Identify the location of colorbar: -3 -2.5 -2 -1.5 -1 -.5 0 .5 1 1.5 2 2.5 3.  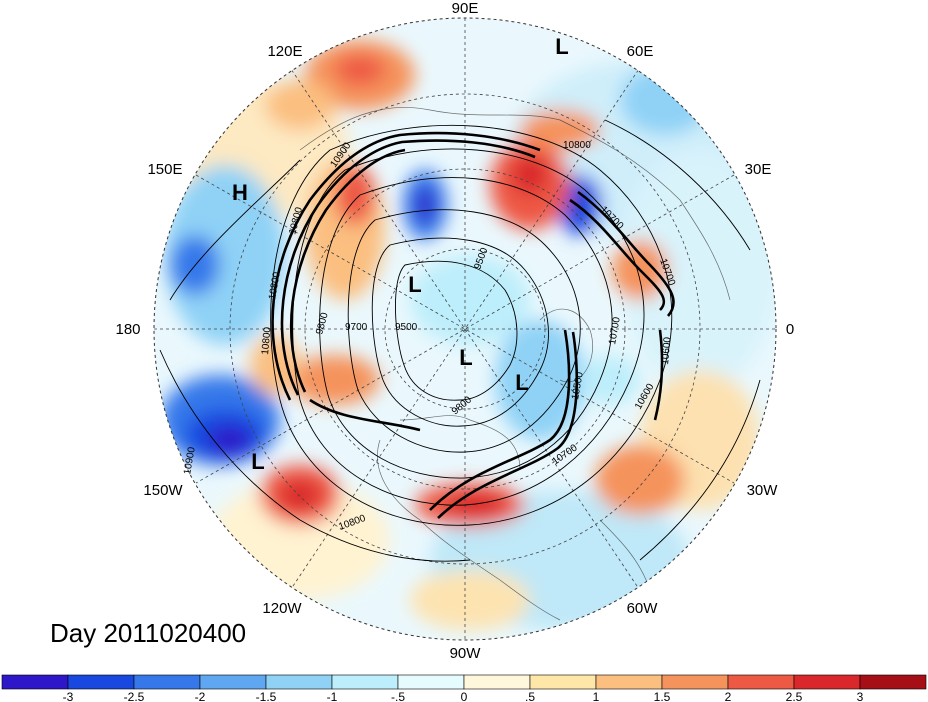
(464, 688).